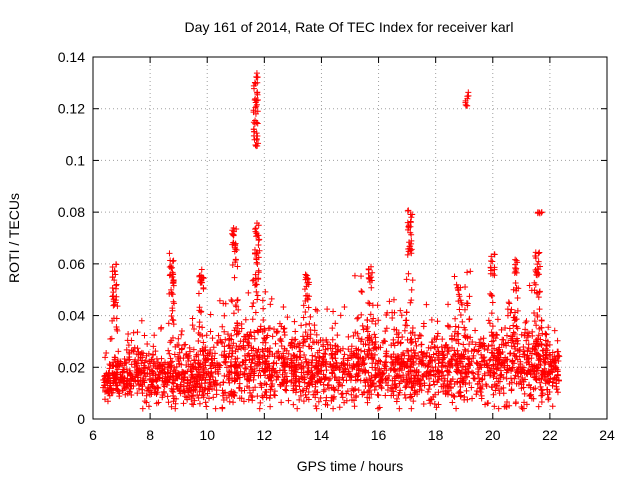 This screenshot has height=480, width=640. Describe the element at coordinates (350, 466) in the screenshot. I see `x-axis-label: GPS time / hours` at that location.